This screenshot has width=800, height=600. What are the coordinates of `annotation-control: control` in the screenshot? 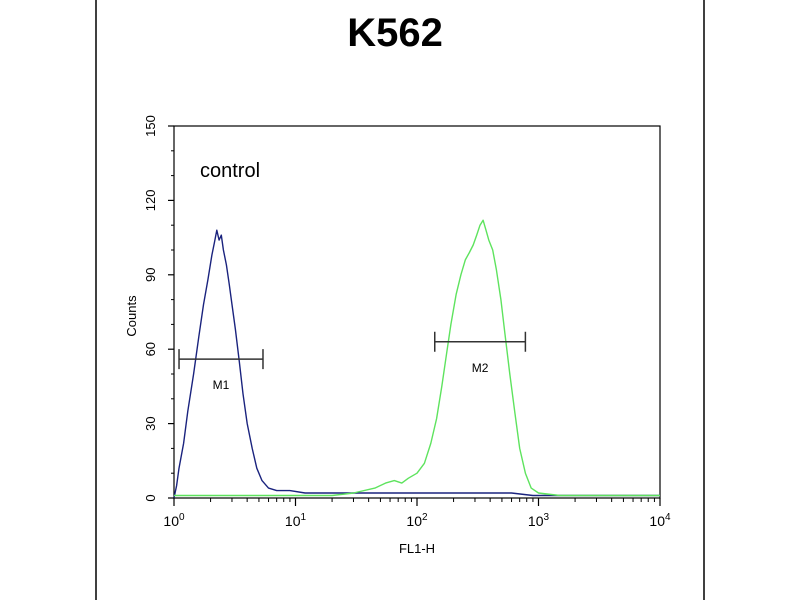 It's located at (230, 171).